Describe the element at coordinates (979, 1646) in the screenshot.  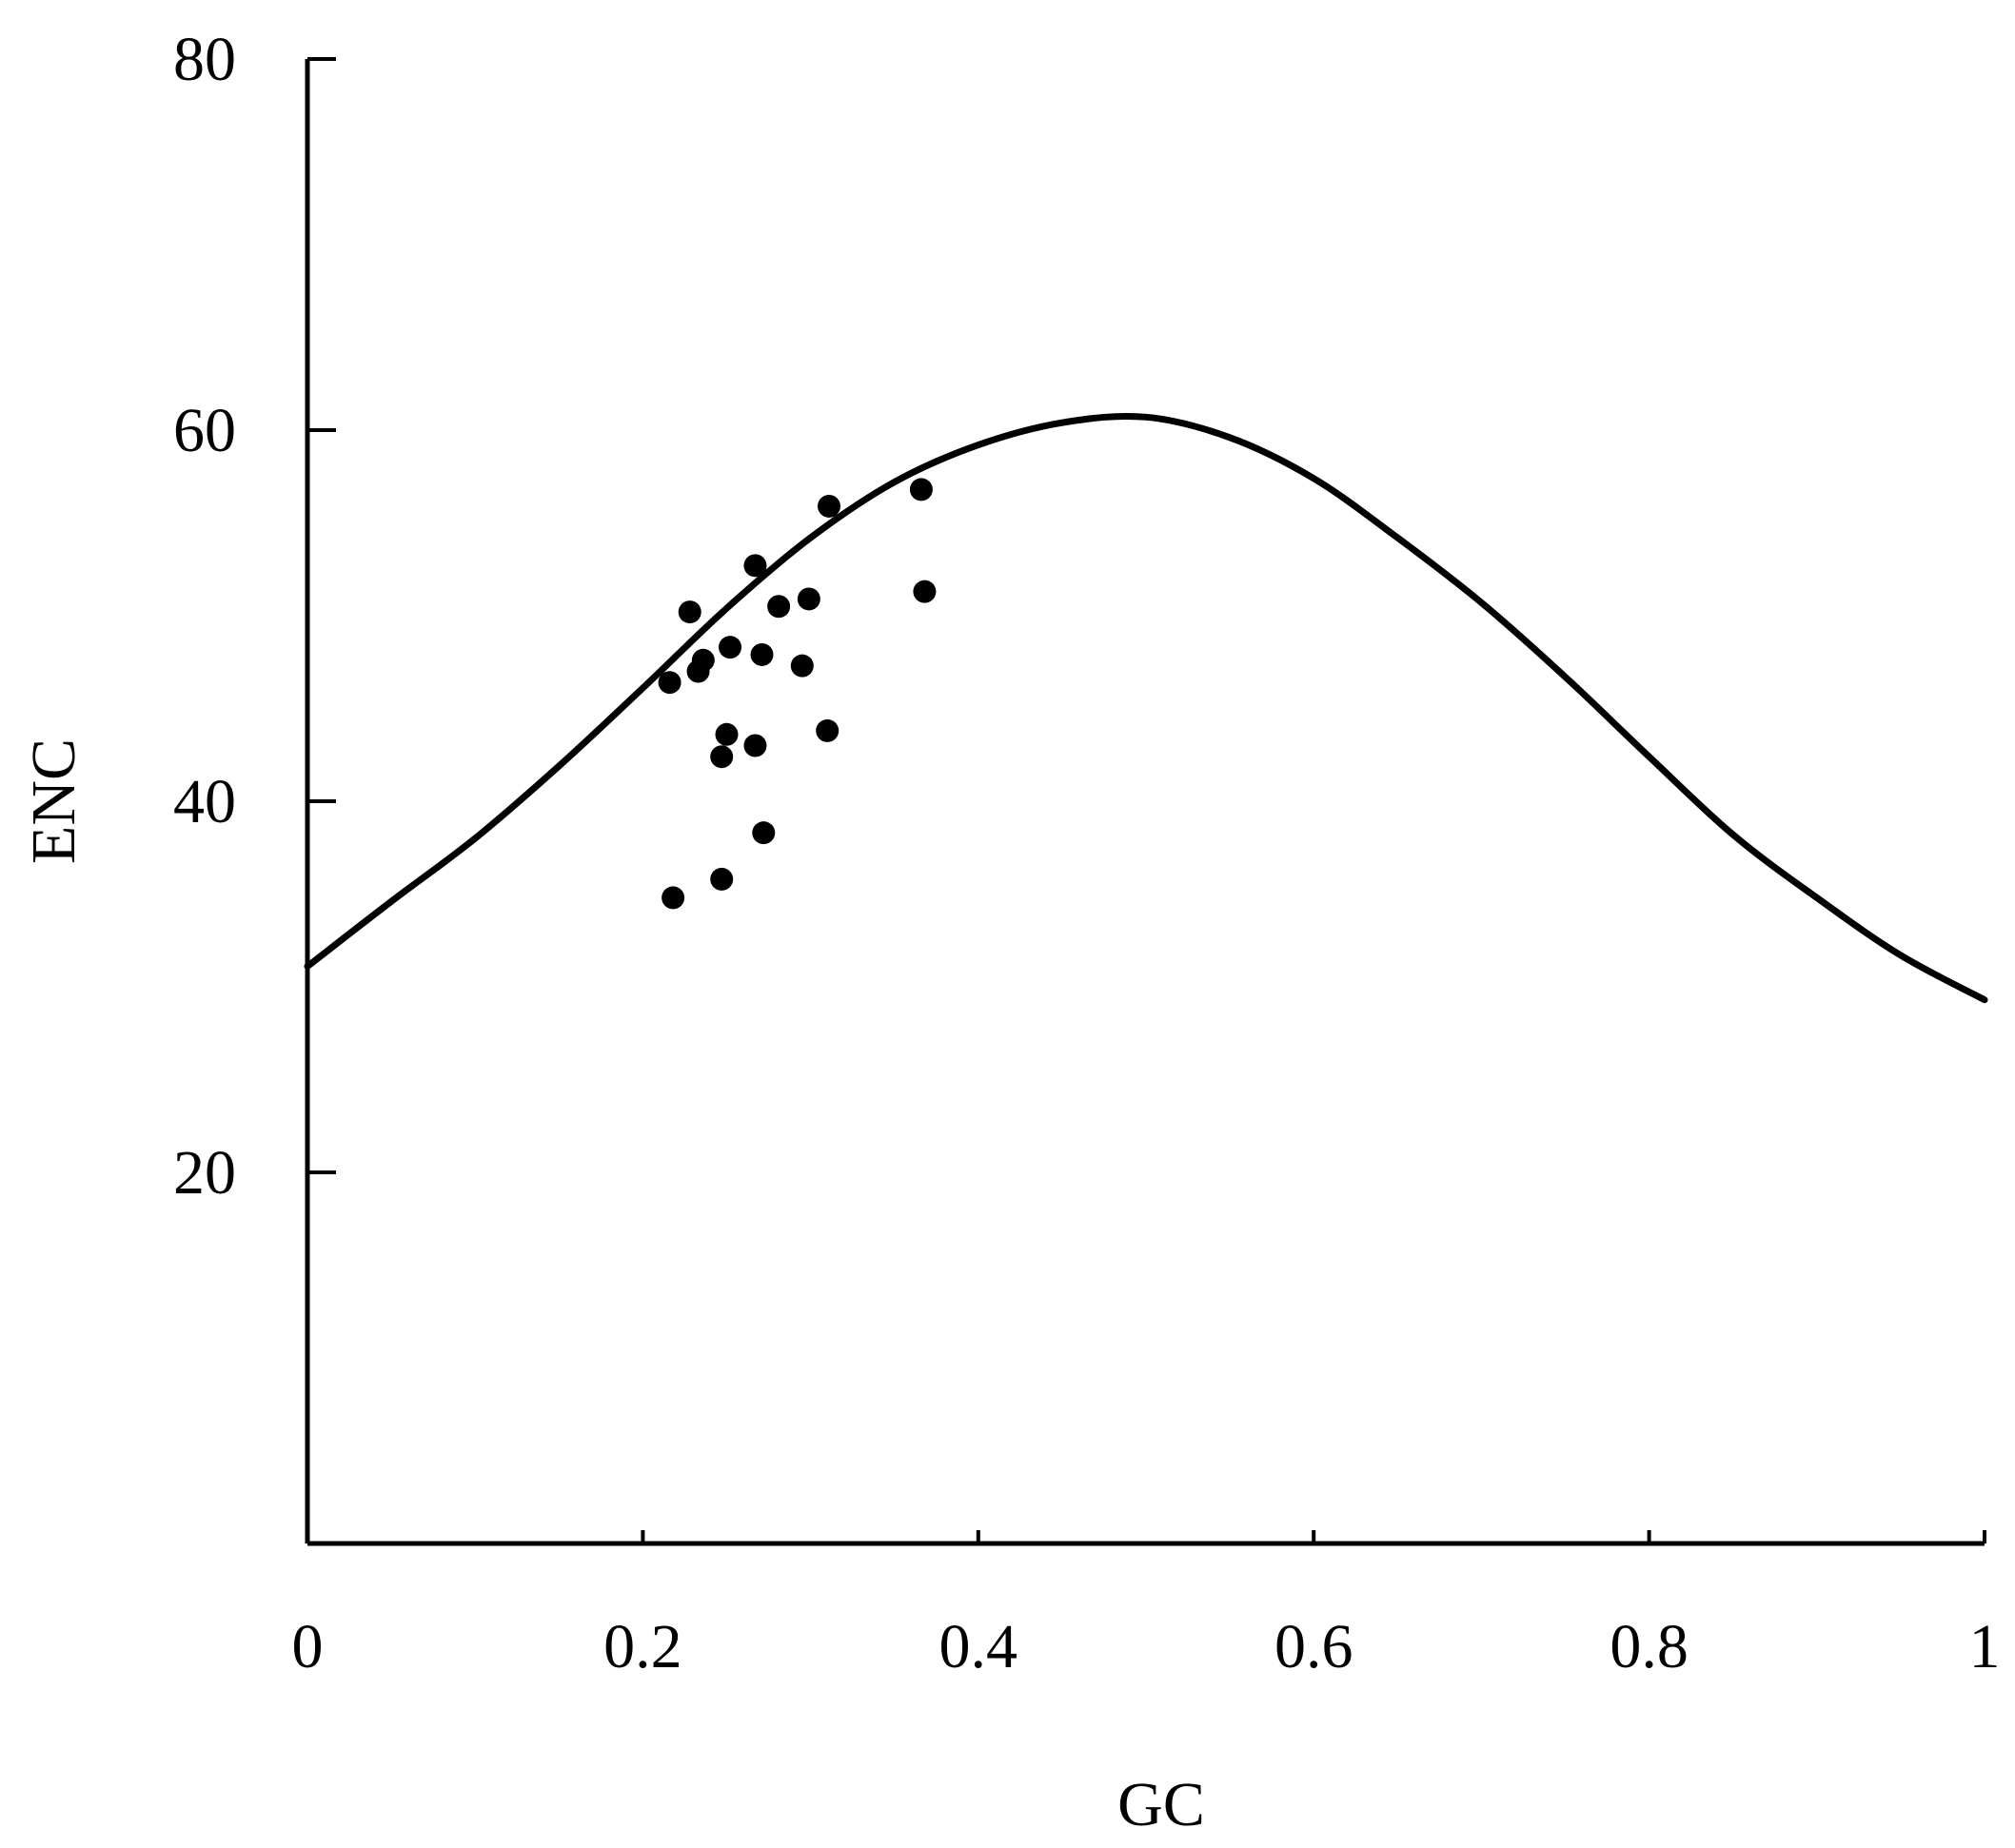
I see `x-tick-label: 0.4` at that location.